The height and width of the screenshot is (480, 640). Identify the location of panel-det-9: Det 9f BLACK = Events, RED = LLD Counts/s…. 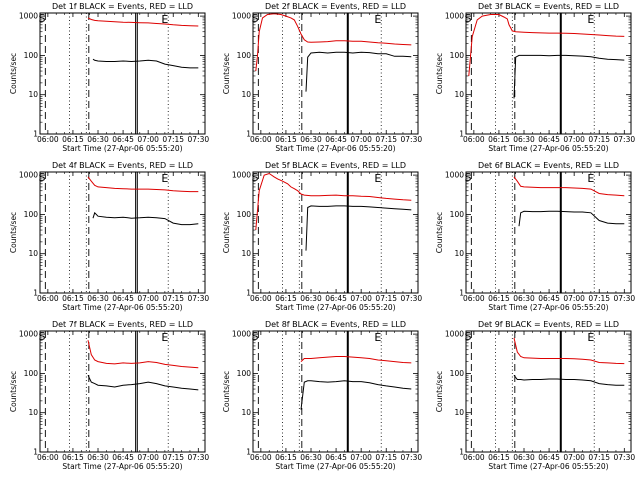
(535, 395).